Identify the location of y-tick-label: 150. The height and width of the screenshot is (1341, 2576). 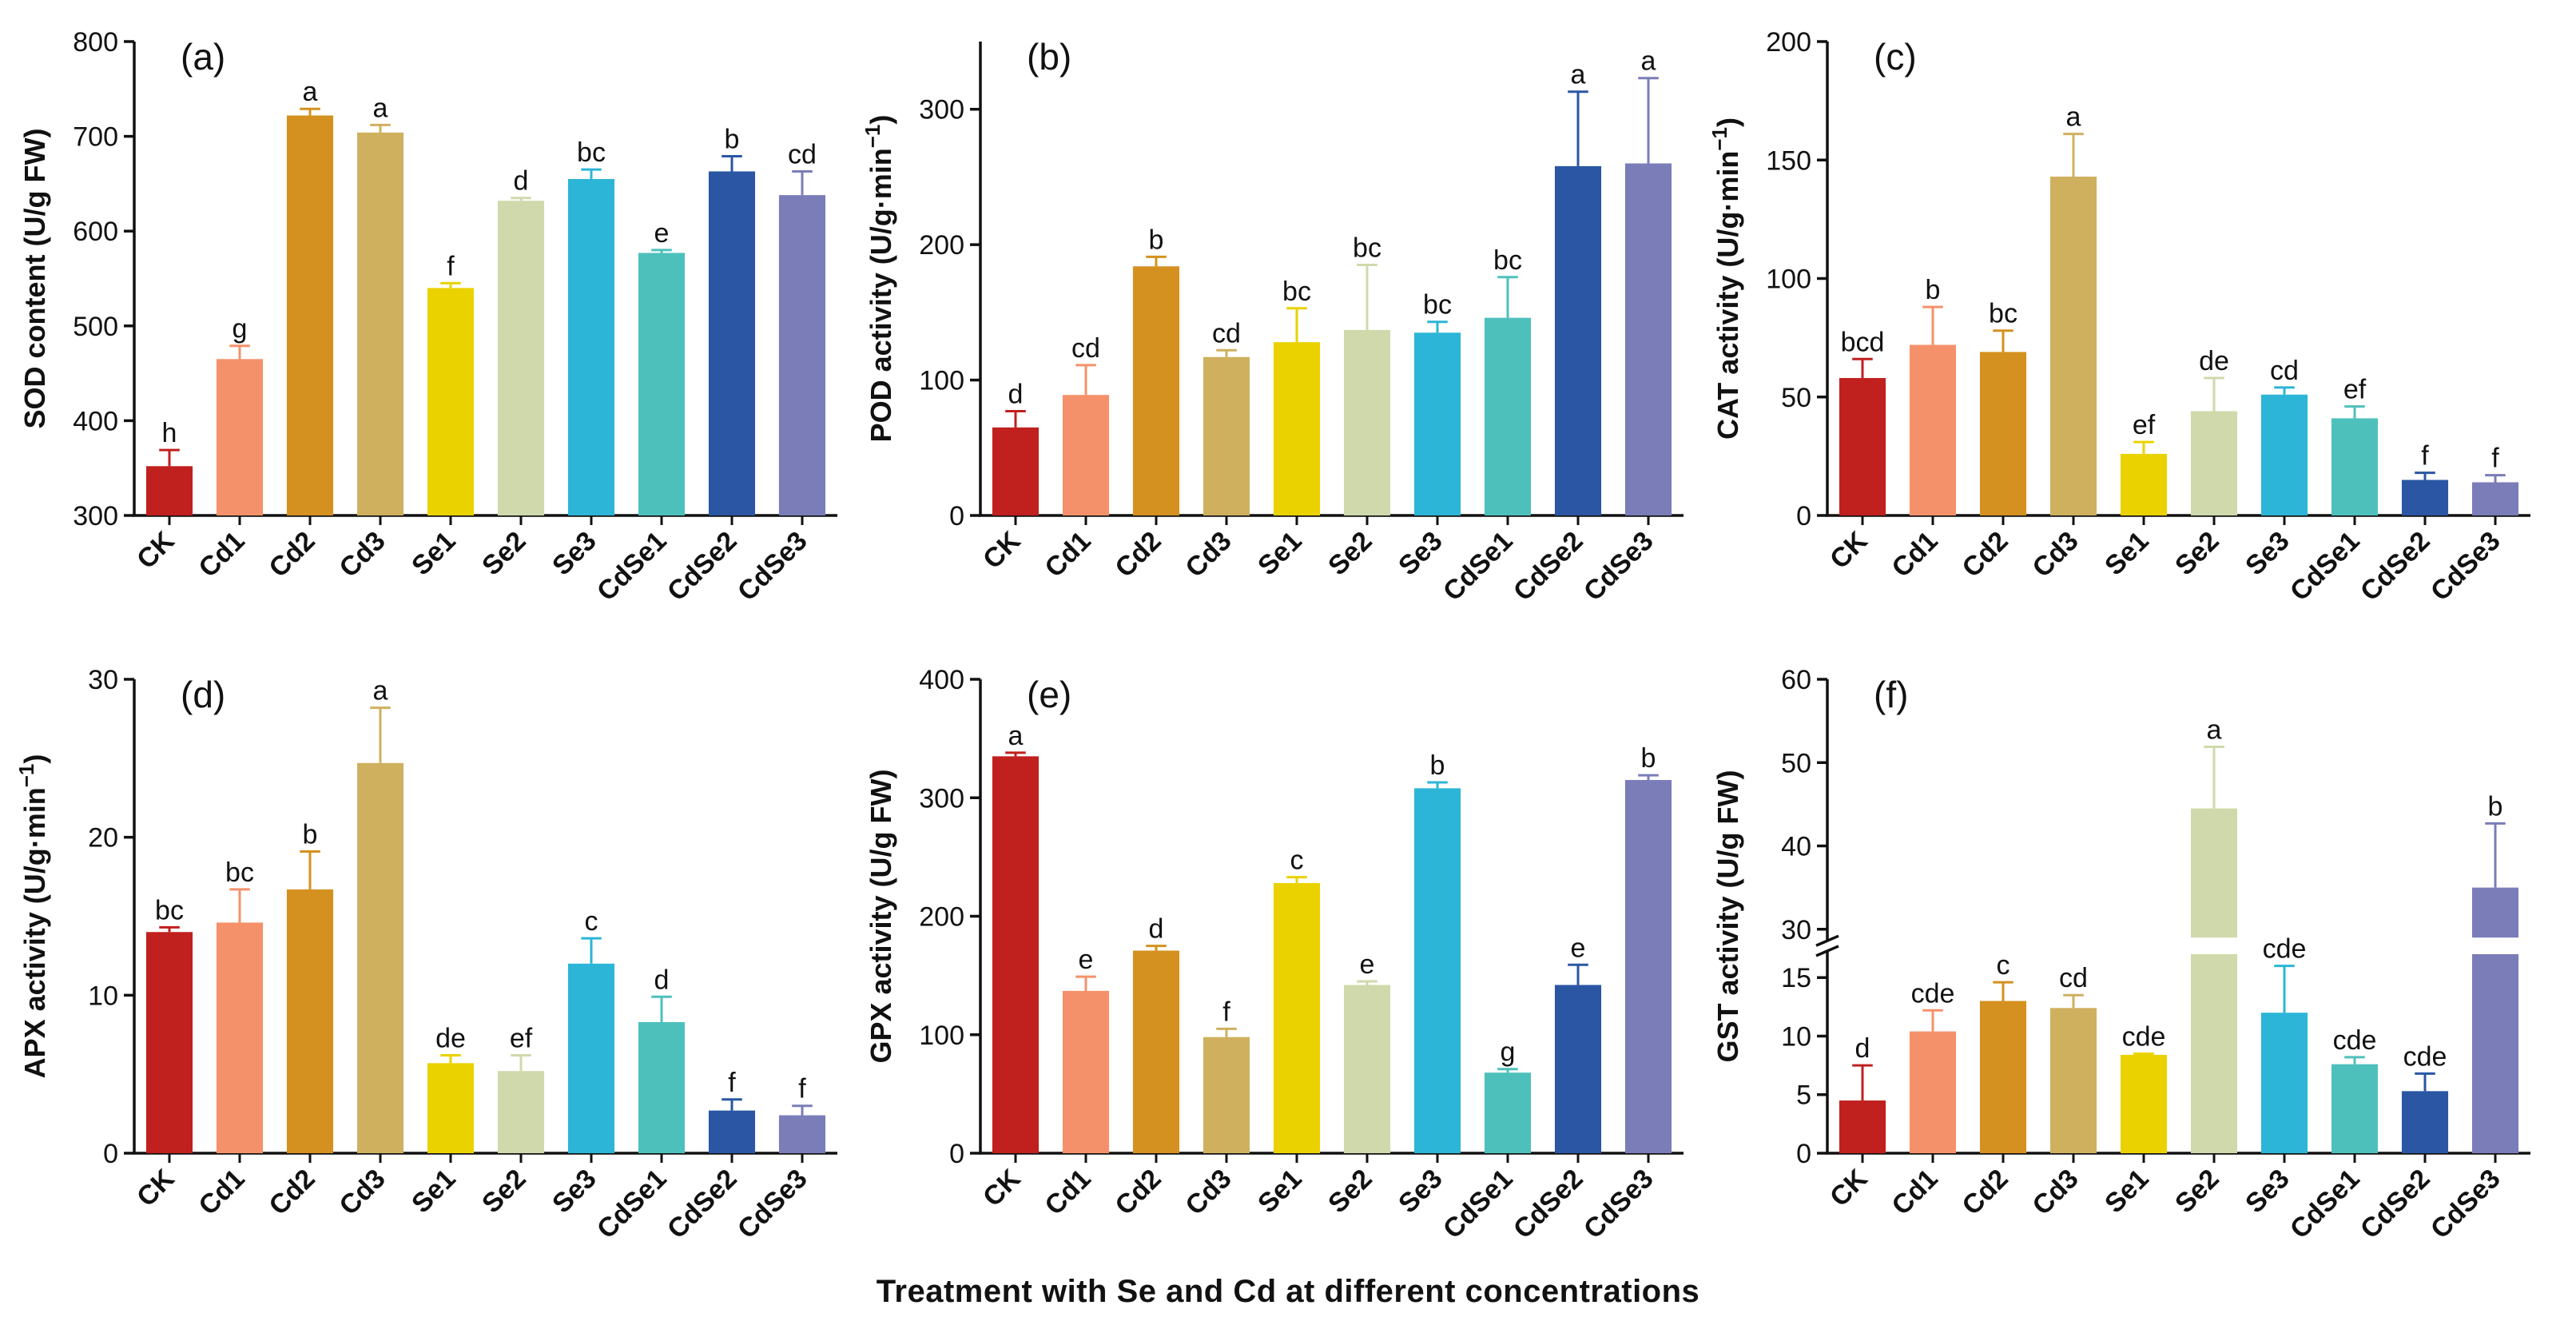
(1788, 160).